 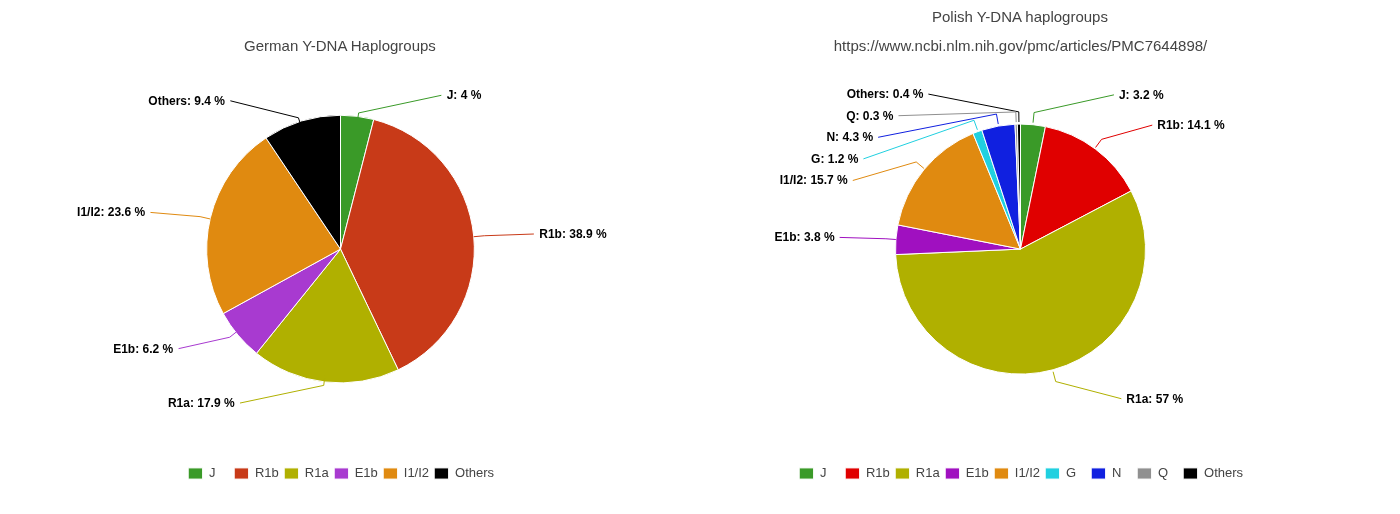 What do you see at coordinates (111, 212) in the screenshot?
I see `data-label: I1/I2: 23.6 %` at bounding box center [111, 212].